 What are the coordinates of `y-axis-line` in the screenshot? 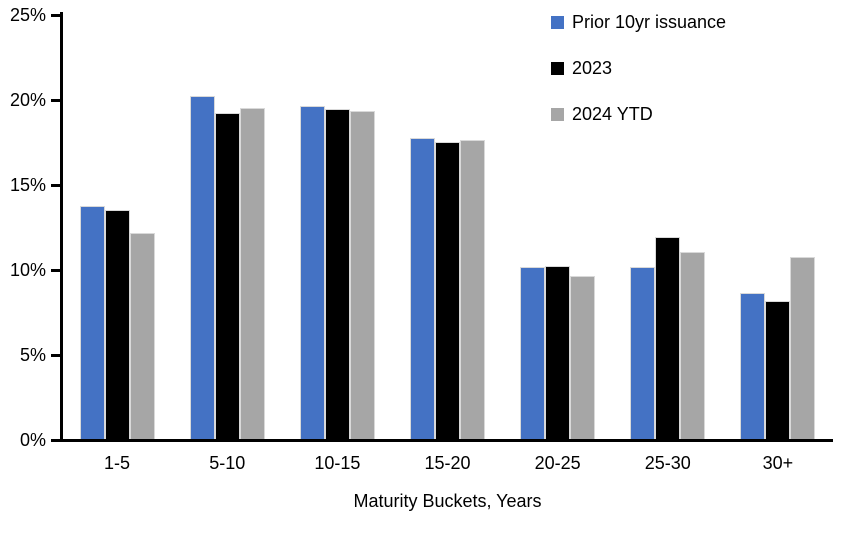 It's located at (61, 227).